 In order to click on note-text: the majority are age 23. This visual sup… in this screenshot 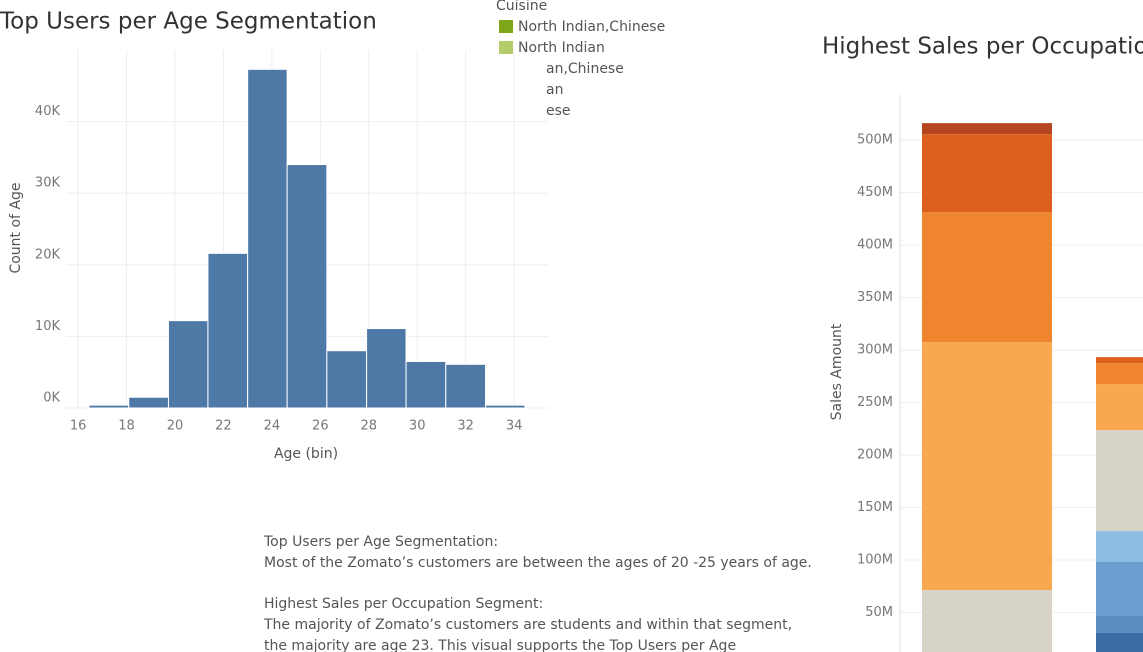, I will do `click(500, 645)`.